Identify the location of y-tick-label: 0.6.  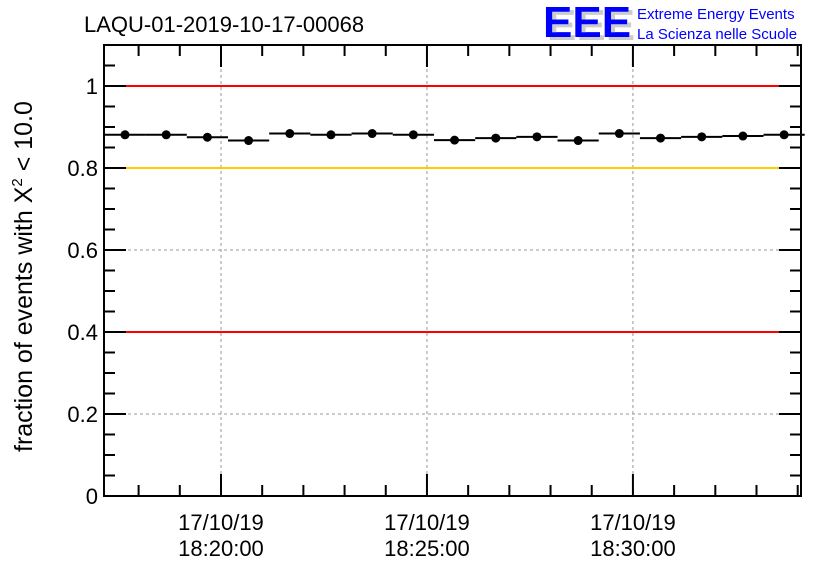
(82, 250).